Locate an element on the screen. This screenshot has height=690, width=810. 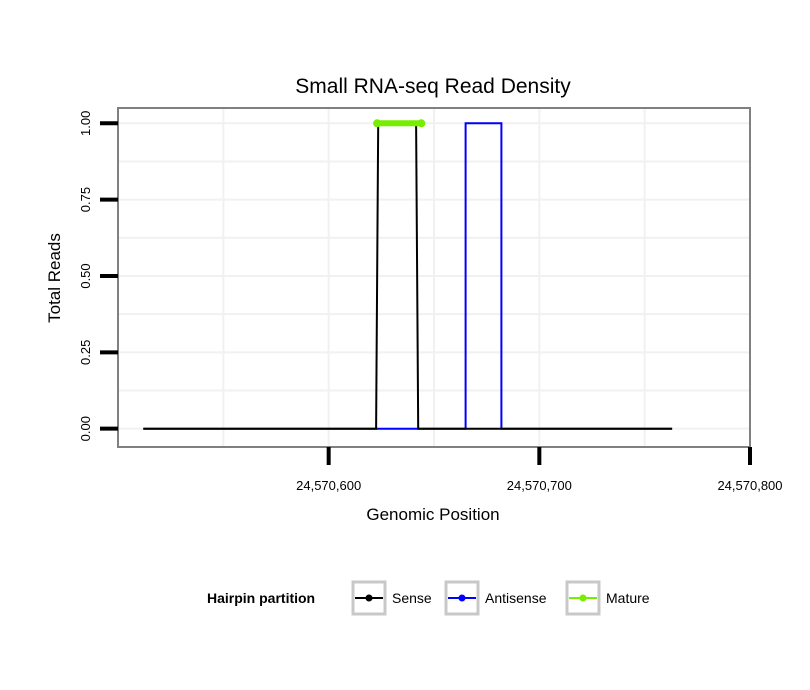
x-tick-label: 24,570,700 is located at coordinates (539, 485).